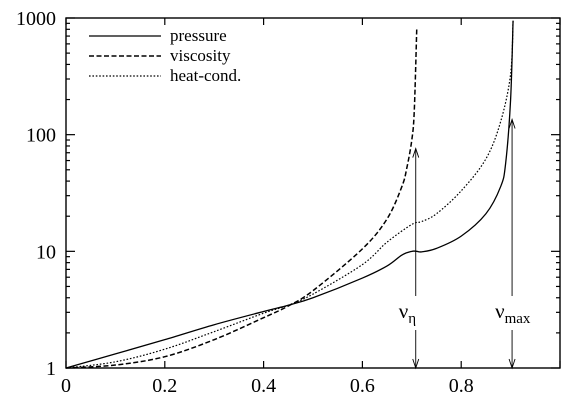 This screenshot has height=403, width=563. What do you see at coordinates (263, 386) in the screenshot?
I see `x-tick-label: 0.4` at bounding box center [263, 386].